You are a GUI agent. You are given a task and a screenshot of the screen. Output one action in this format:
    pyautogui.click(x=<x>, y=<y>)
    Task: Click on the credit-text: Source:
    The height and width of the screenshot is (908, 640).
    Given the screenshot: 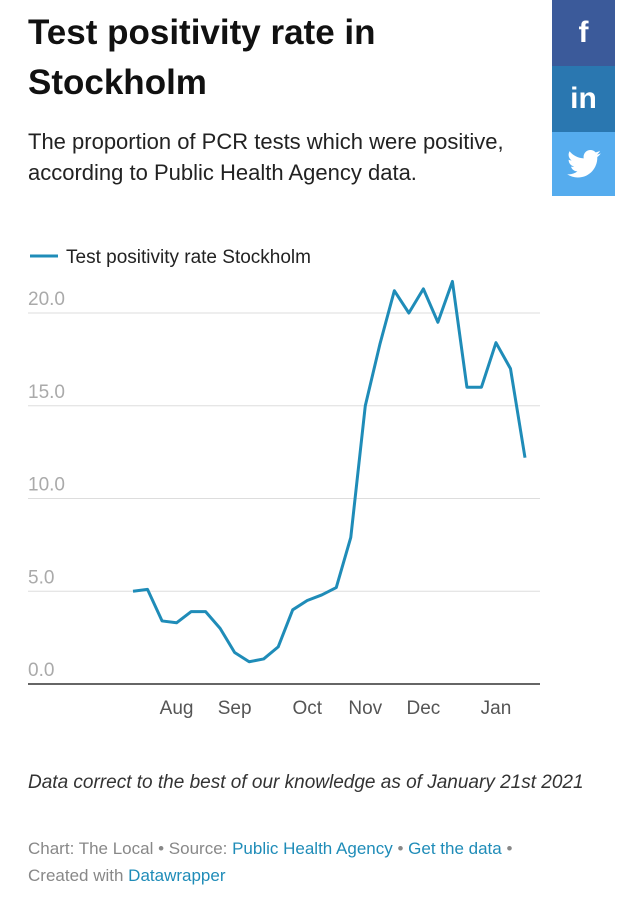 What is the action you would take?
    pyautogui.click(x=200, y=848)
    